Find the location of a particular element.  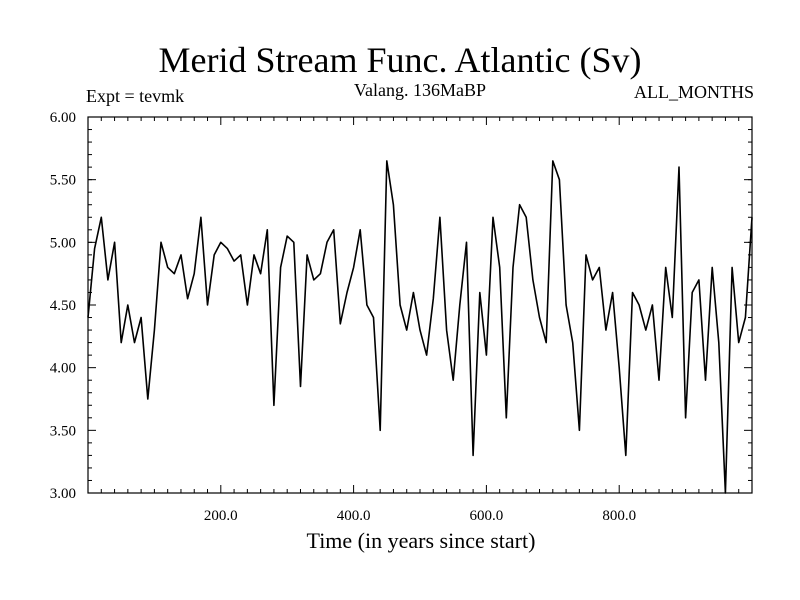

x-tick-label: 800.0 is located at coordinates (619, 516).